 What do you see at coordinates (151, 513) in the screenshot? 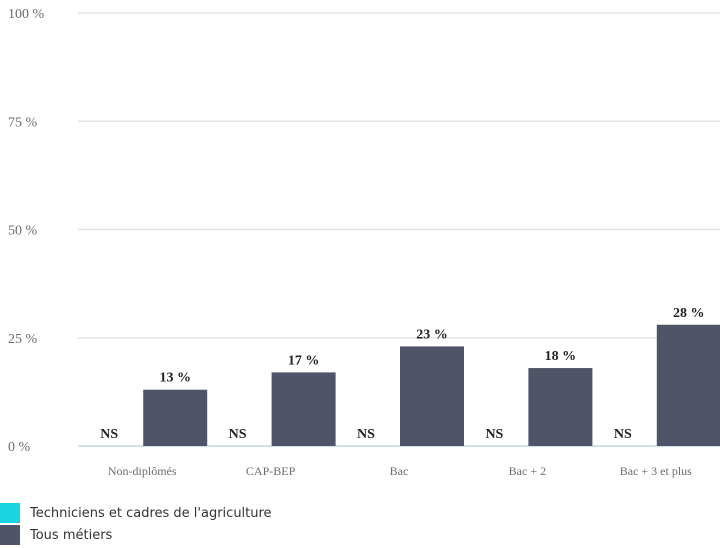
I see `legend-label-agriculture: Techniciens et cadres de l'agriculture` at bounding box center [151, 513].